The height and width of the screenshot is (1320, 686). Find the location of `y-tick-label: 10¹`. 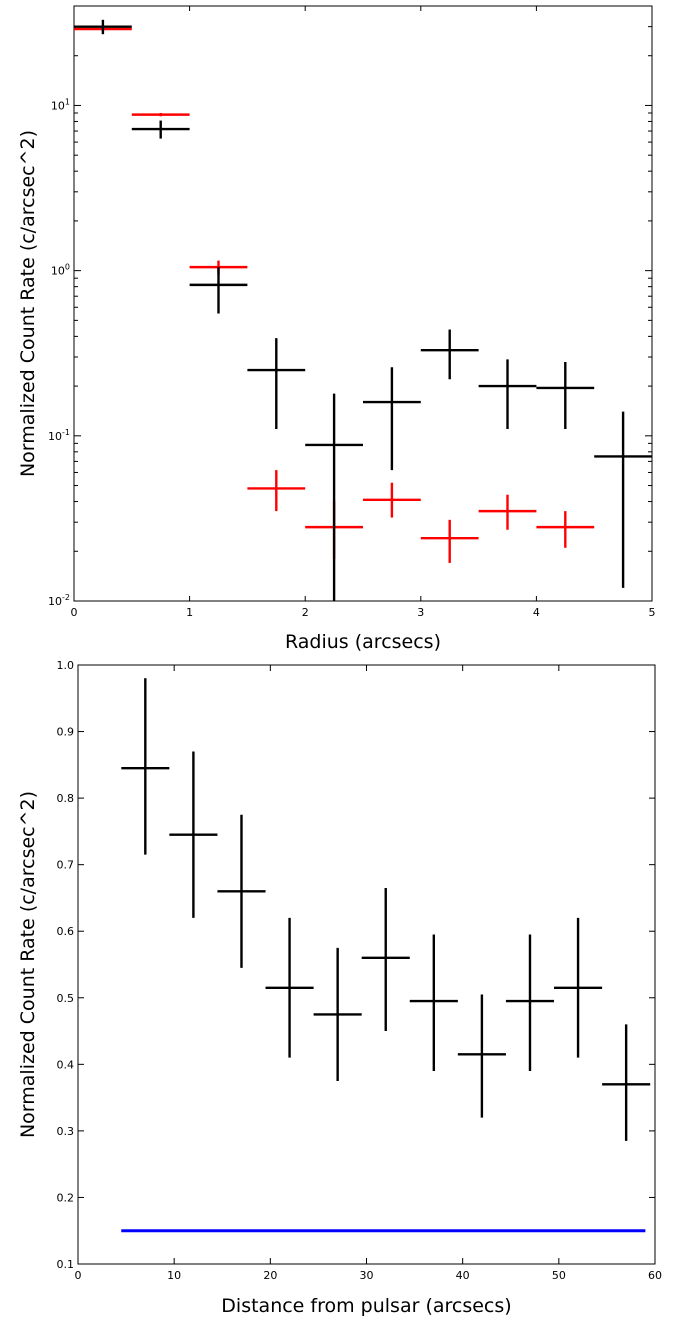

y-tick-label: 10¹ is located at coordinates (60, 104).